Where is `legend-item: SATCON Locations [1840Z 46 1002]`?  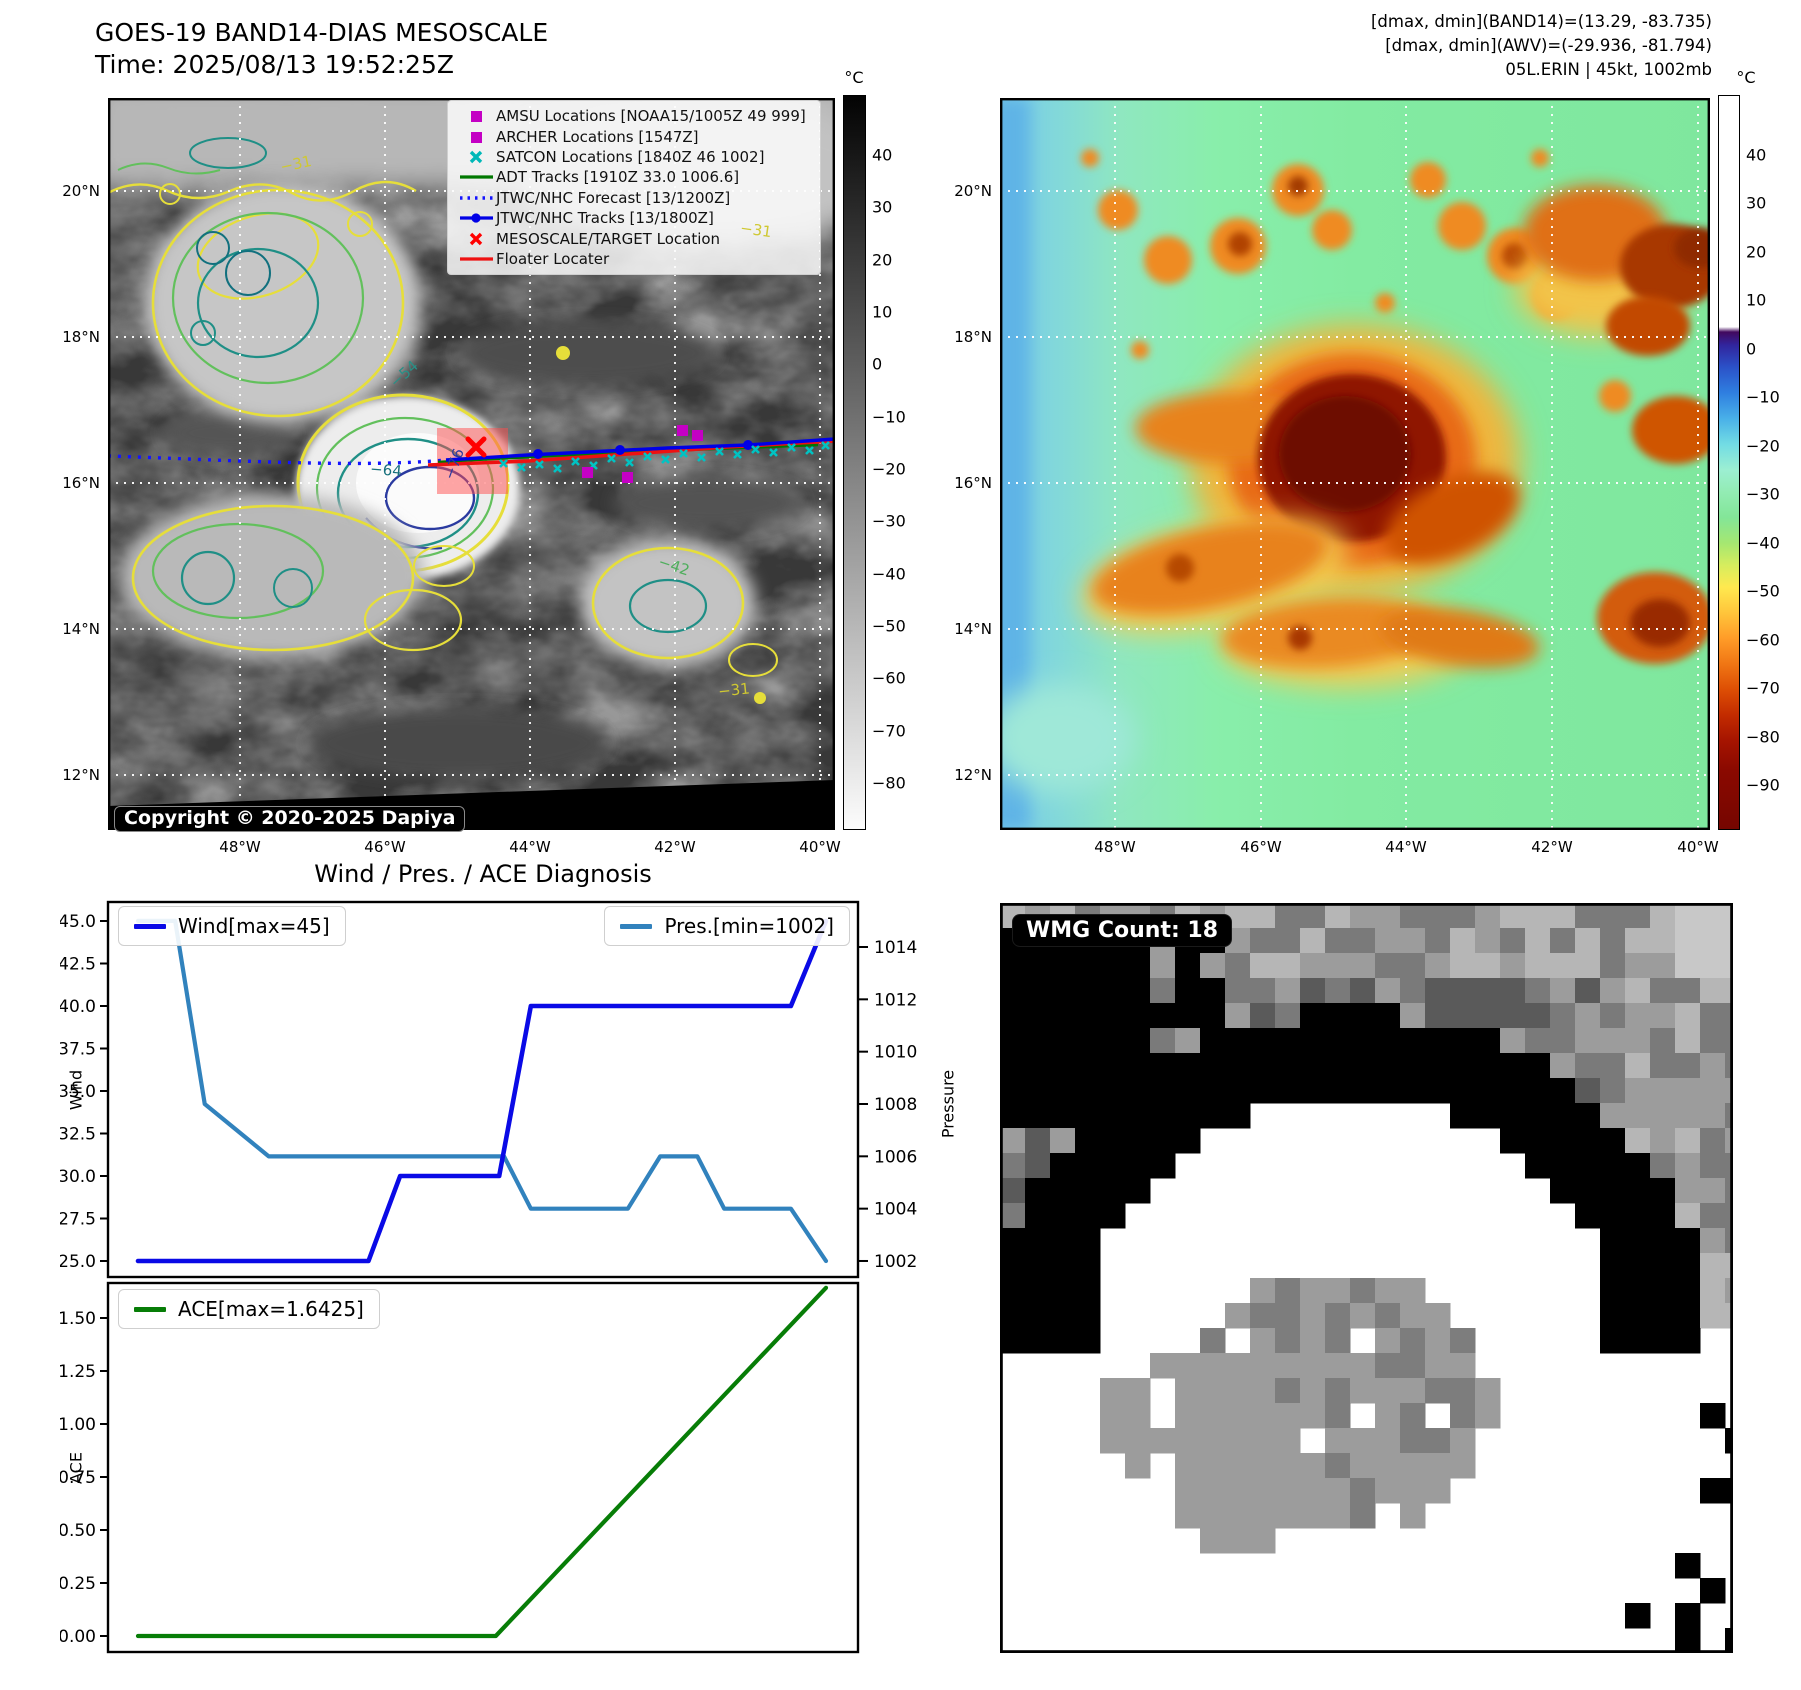 legend-item: SATCON Locations [1840Z 46 1002] is located at coordinates (631, 157).